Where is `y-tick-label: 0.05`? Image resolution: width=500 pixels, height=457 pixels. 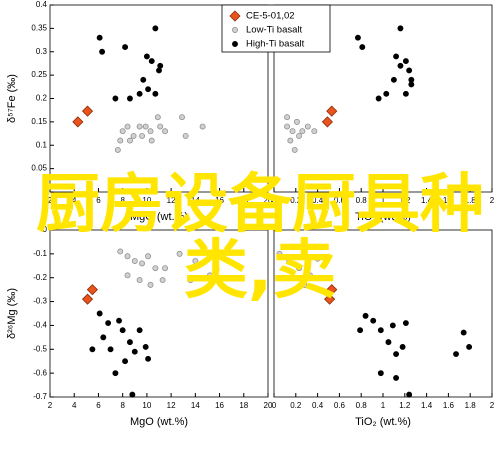 y-tick-label: 0.05 is located at coordinates (39, 168).